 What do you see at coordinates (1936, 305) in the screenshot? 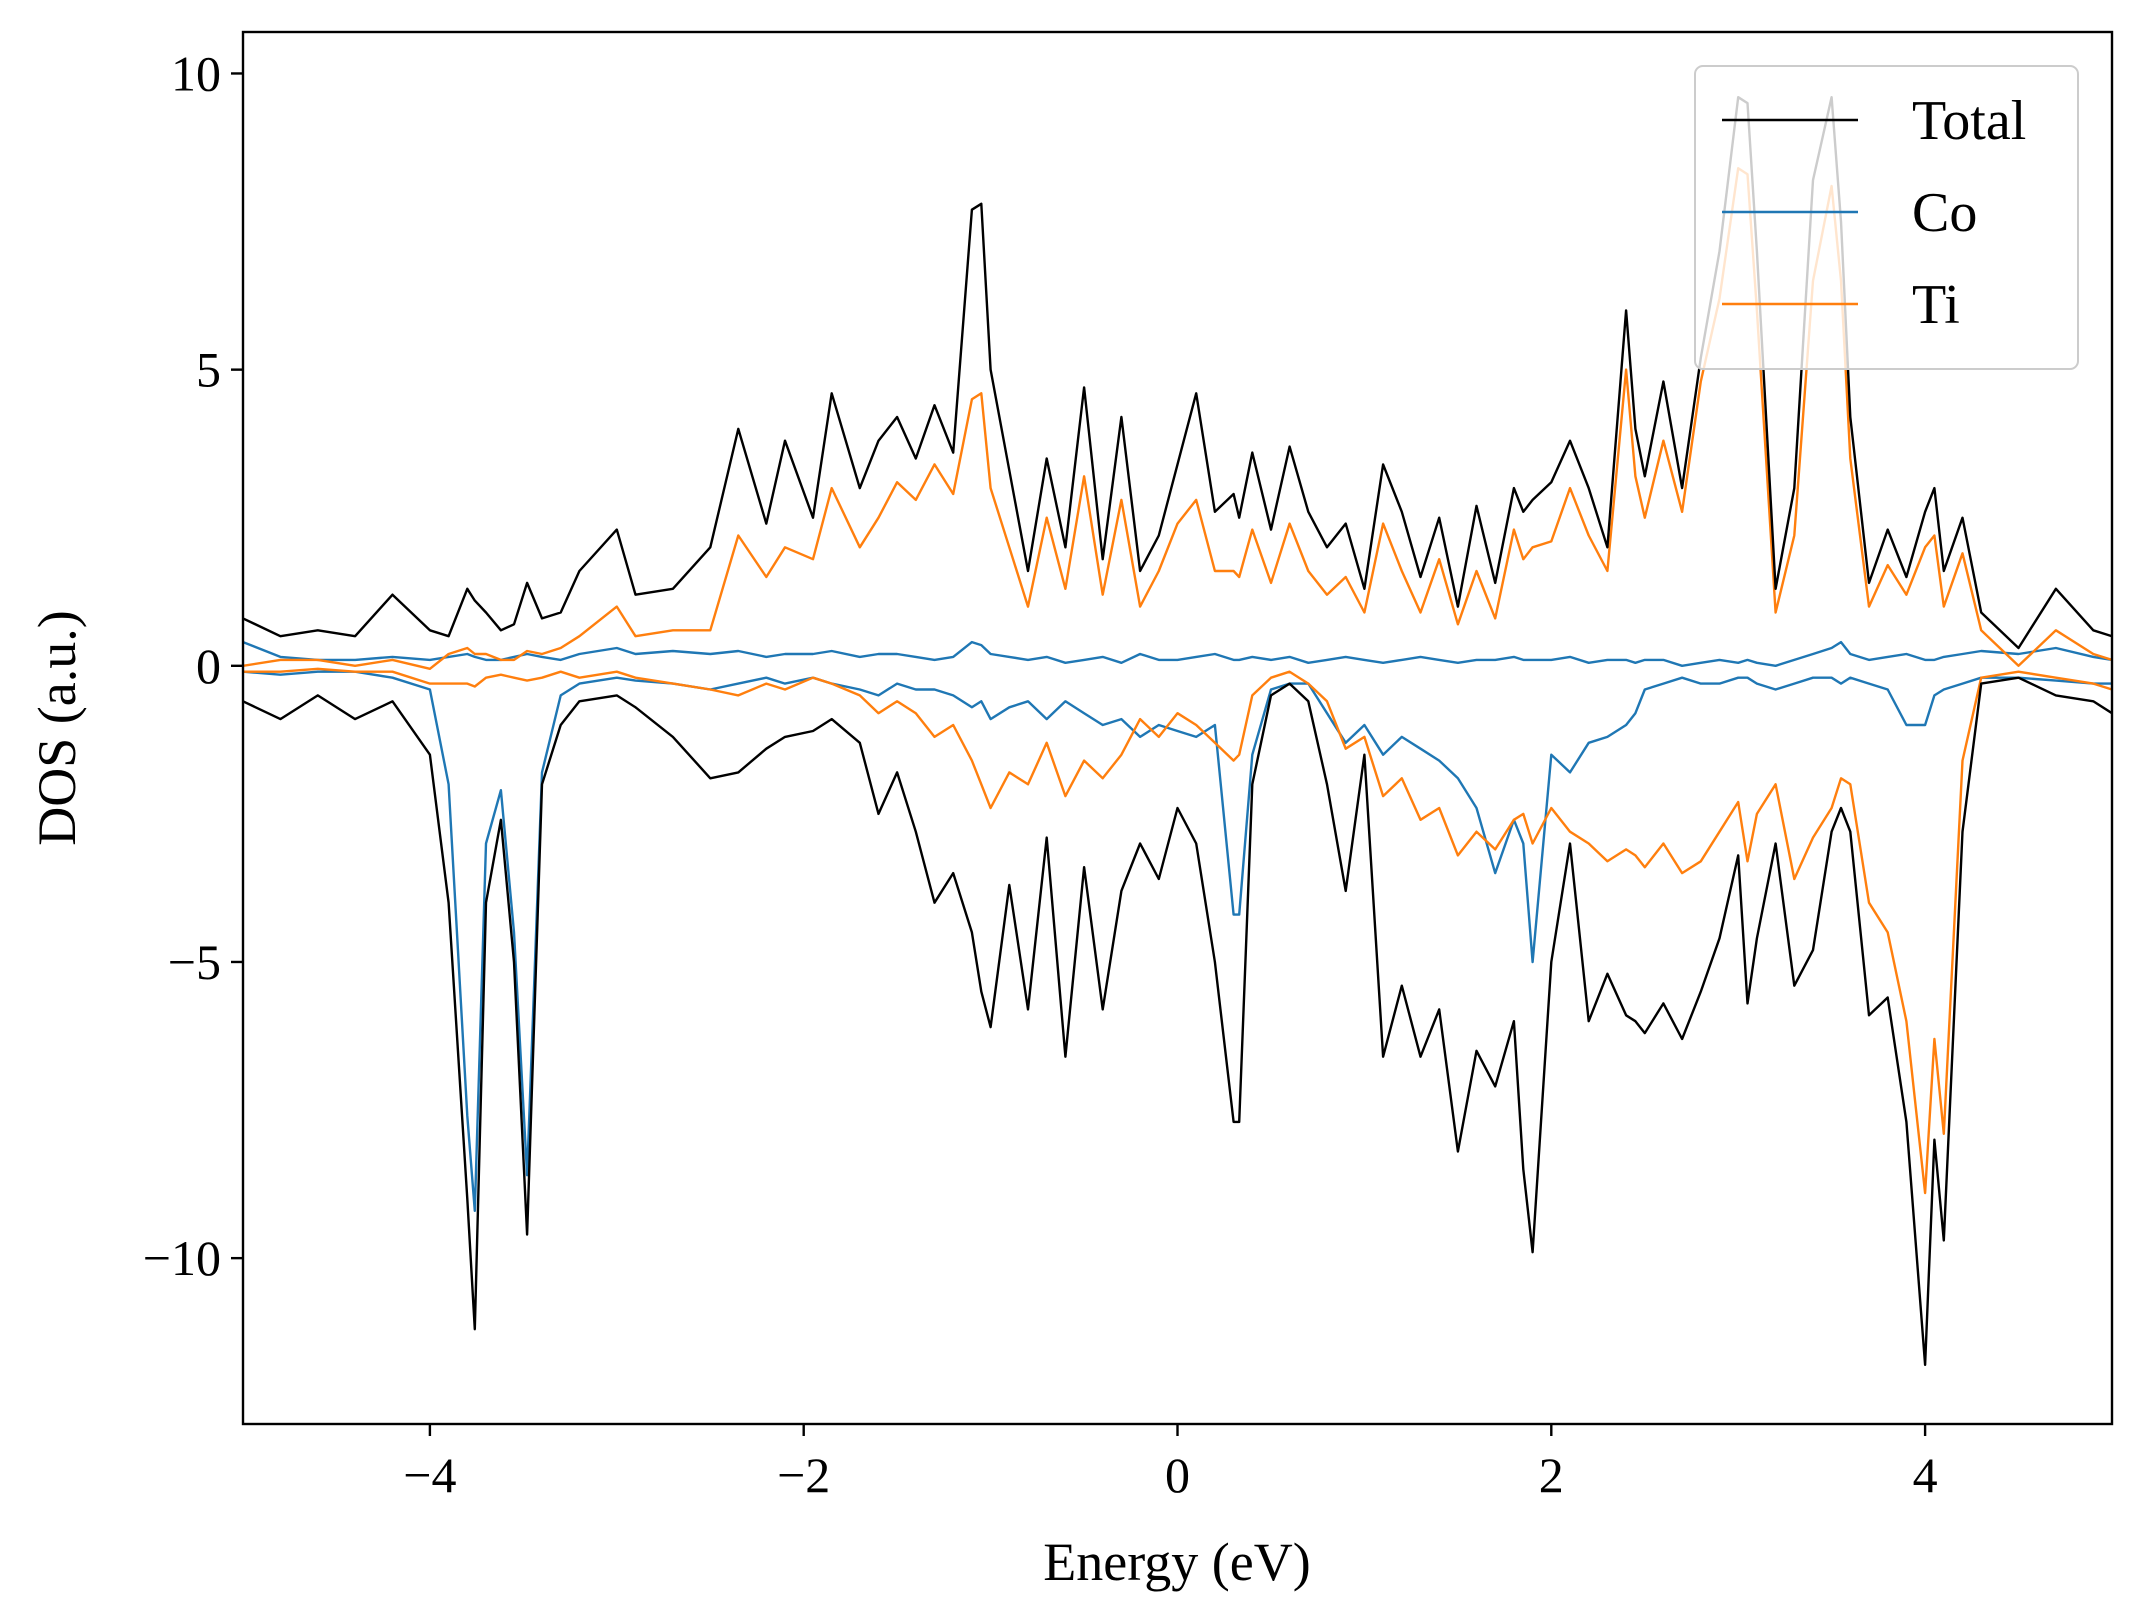
I see `legend-label-ti: Ti` at bounding box center [1936, 305].